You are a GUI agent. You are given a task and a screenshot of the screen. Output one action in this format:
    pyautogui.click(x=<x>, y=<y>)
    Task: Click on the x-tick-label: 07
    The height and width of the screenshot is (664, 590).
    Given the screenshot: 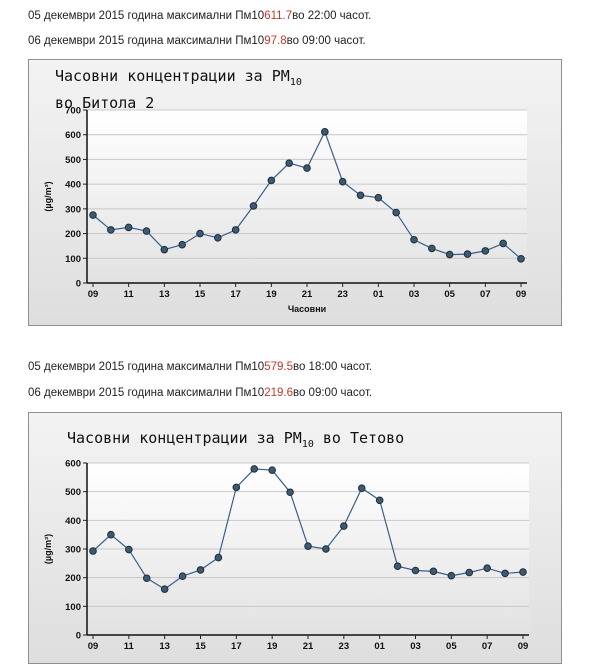 What is the action you would take?
    pyautogui.click(x=487, y=646)
    